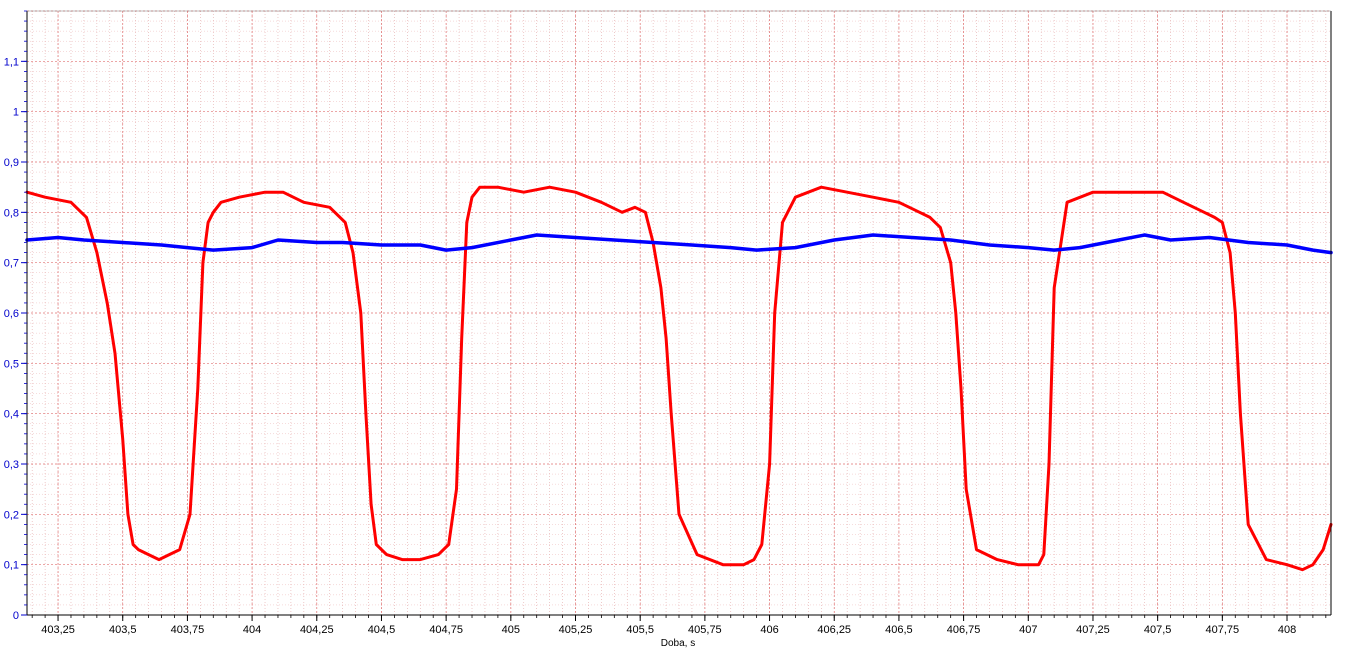  Describe the element at coordinates (705, 630) in the screenshot. I see `x-tick-label: 405,75` at that location.